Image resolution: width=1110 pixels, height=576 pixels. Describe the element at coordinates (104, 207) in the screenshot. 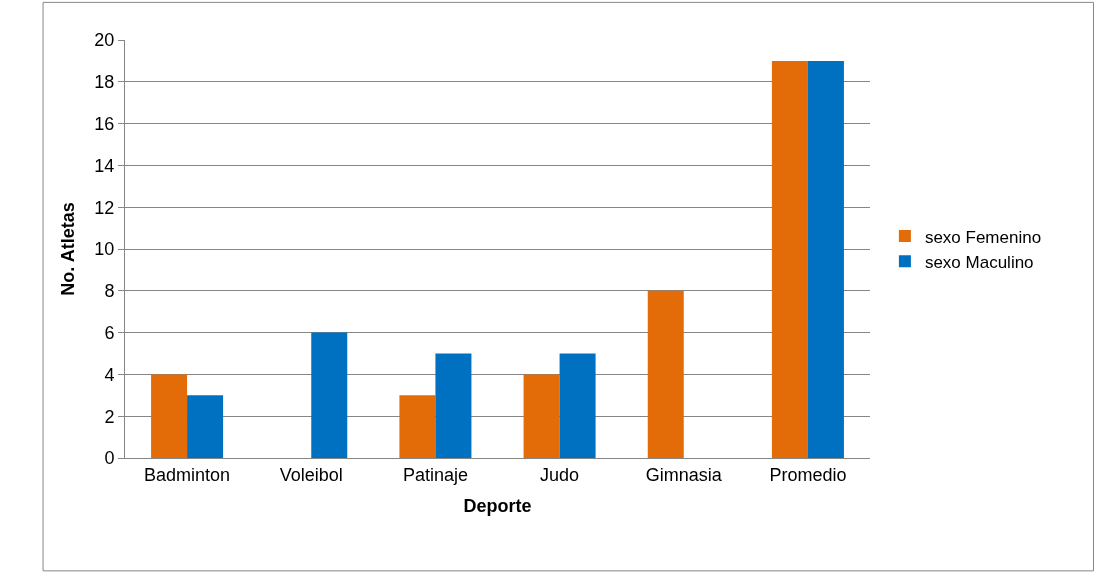

I see `y-tick-label: 12` at that location.